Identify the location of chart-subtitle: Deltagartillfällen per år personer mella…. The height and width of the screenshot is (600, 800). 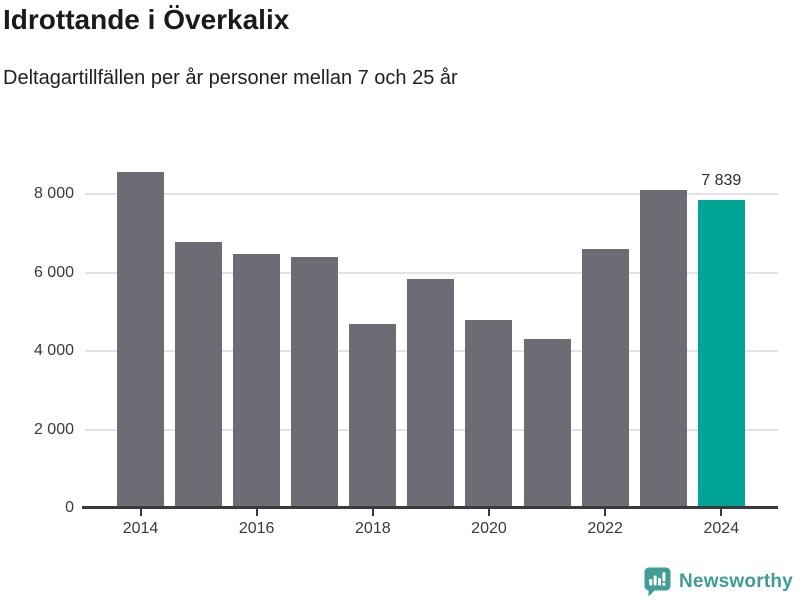
(230, 78).